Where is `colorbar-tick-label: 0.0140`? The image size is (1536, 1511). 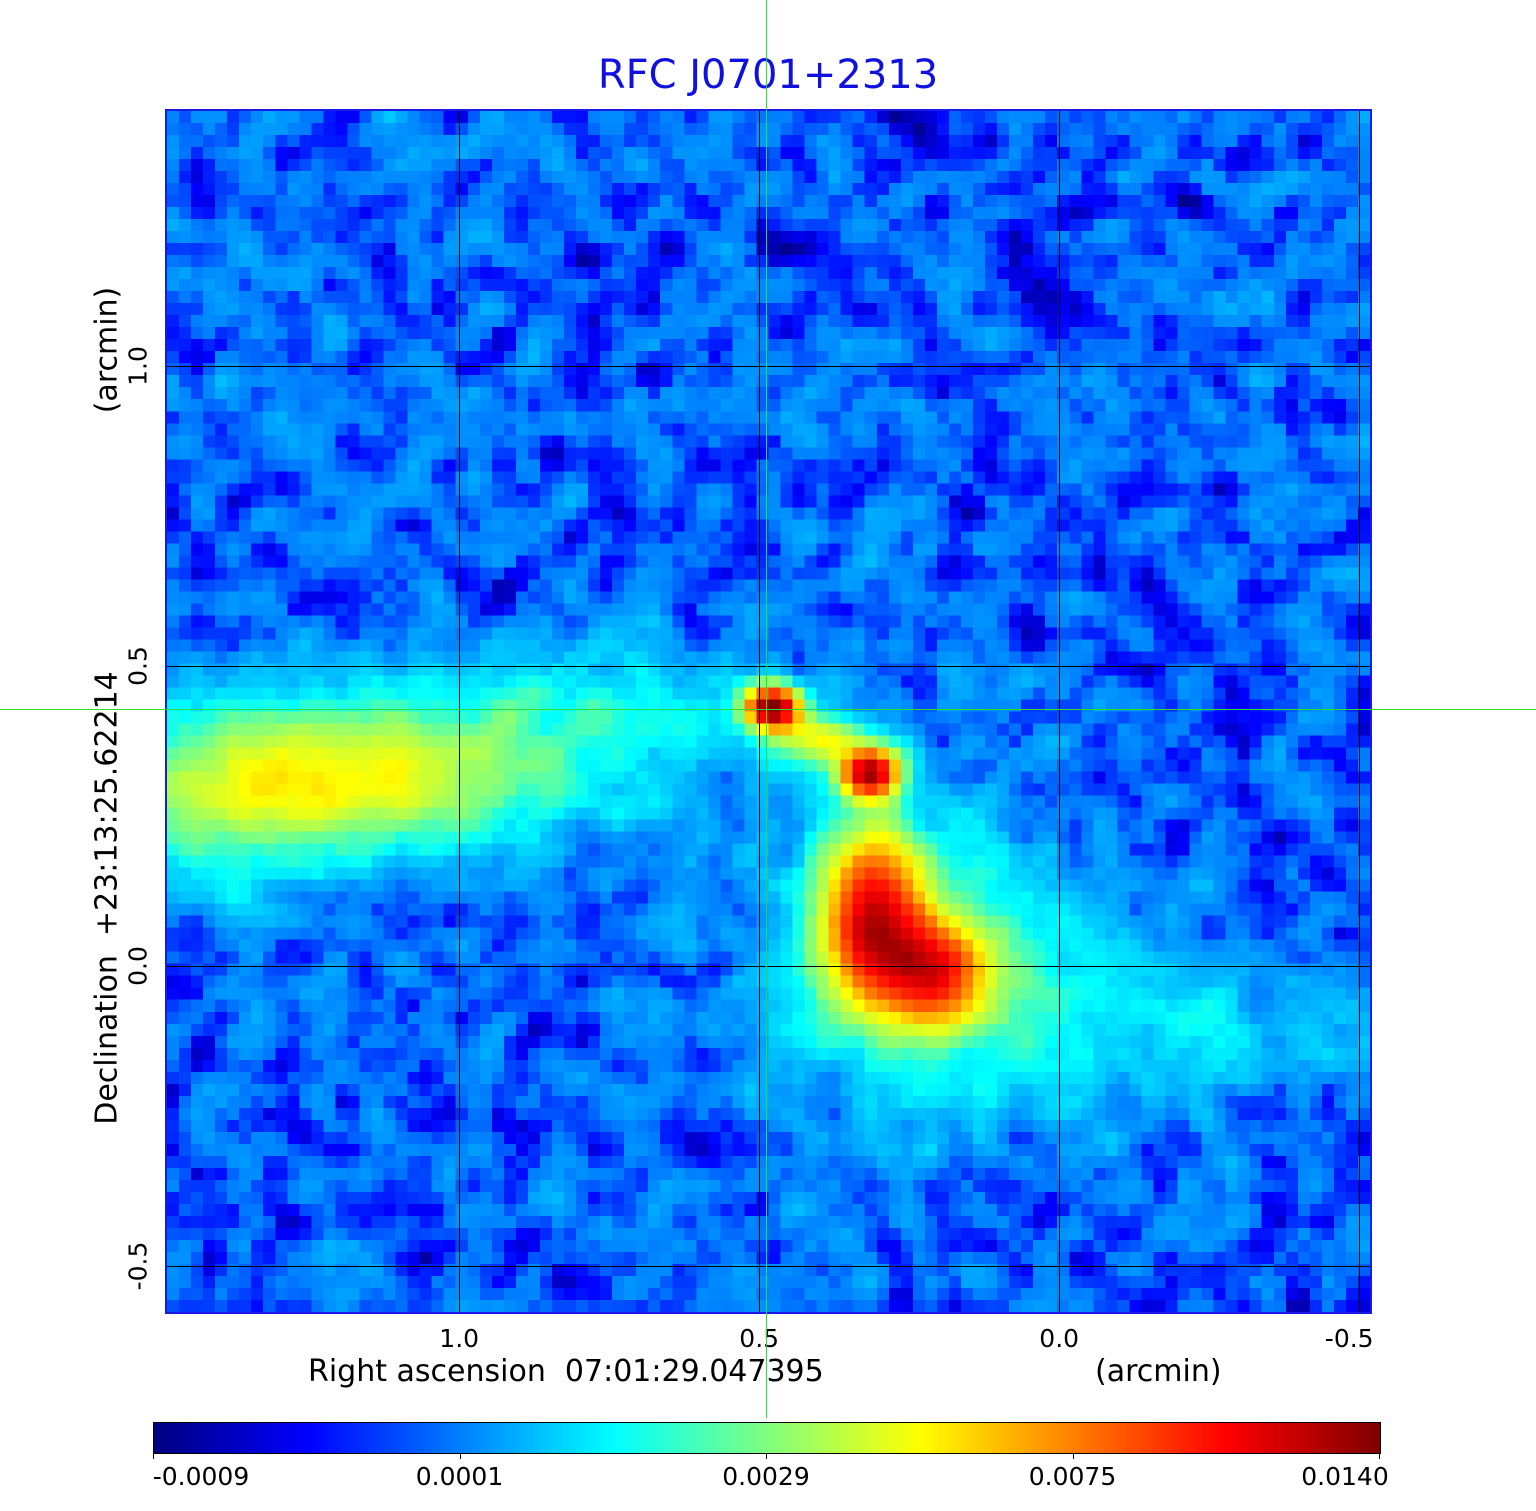
colorbar-tick-label: 0.0140 is located at coordinates (1345, 1476).